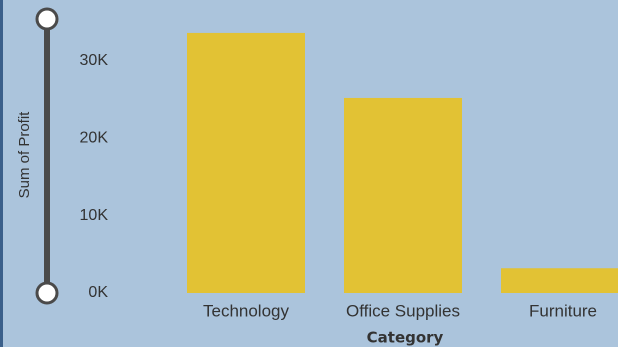 The width and height of the screenshot is (618, 347). I want to click on y-tick-label: 20K, so click(94, 137).